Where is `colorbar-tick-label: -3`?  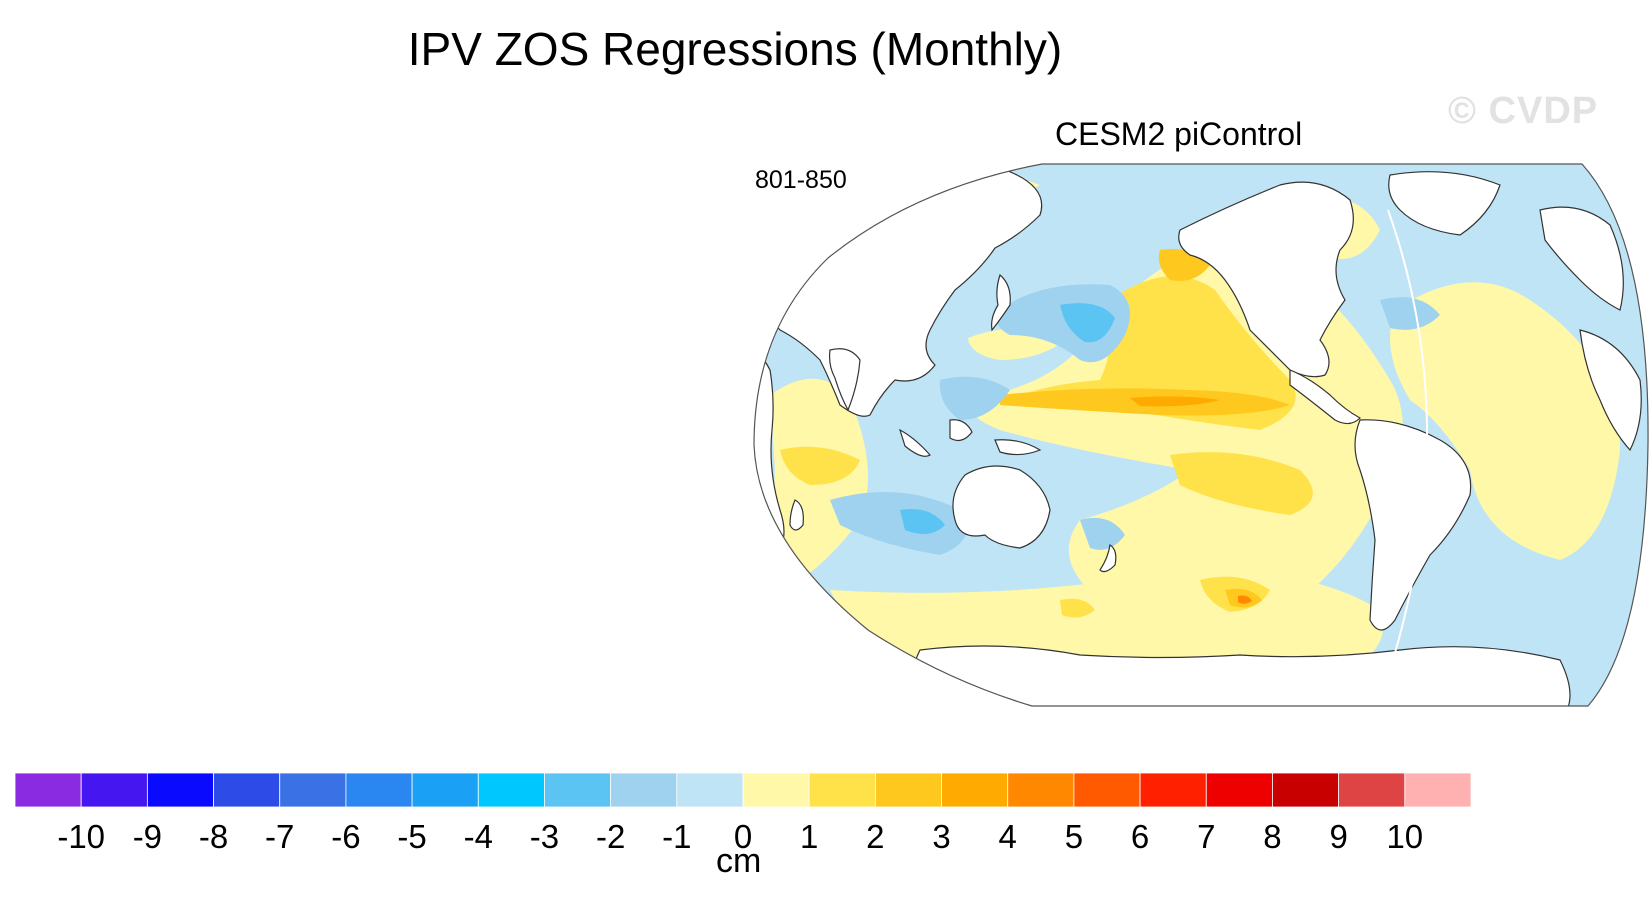
colorbar-tick-label: -3 is located at coordinates (544, 836).